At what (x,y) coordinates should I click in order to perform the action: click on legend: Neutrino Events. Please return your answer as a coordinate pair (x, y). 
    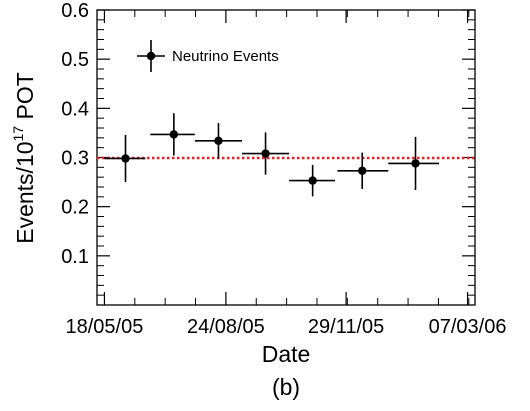
    Looking at the image, I should click on (208, 56).